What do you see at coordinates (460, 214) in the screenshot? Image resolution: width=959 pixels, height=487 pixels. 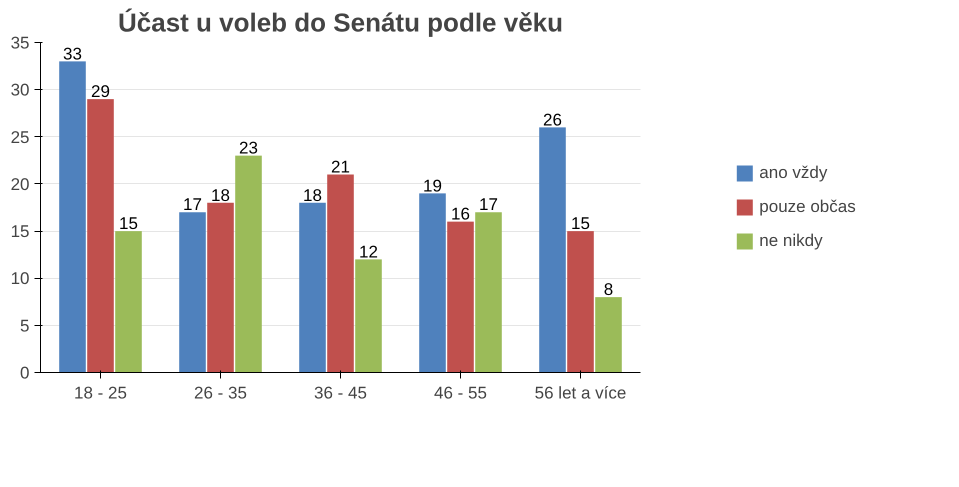 I see `data-label: 16` at bounding box center [460, 214].